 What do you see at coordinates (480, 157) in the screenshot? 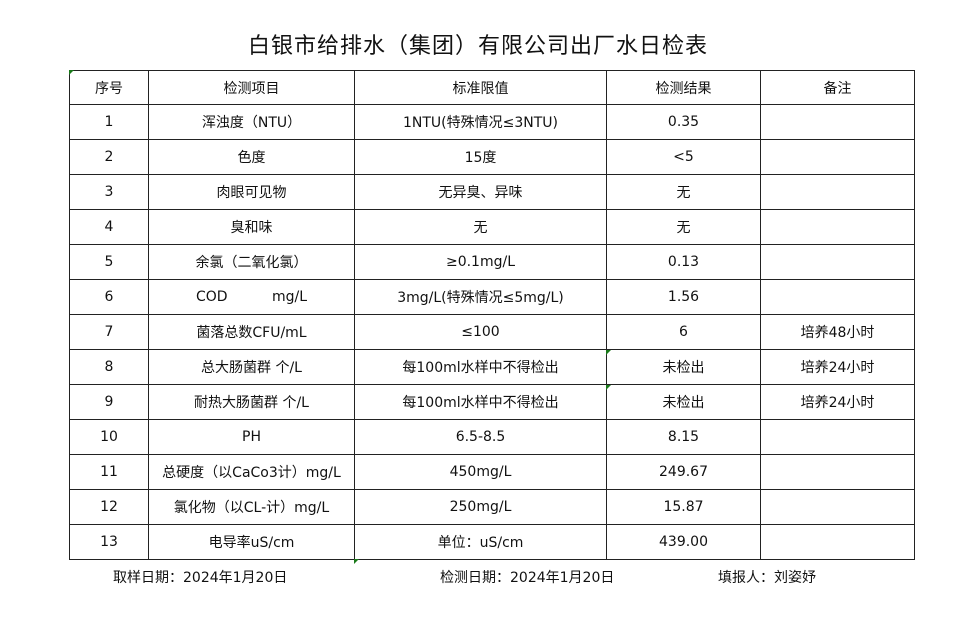
I see `cell-limit: 15度` at bounding box center [480, 157].